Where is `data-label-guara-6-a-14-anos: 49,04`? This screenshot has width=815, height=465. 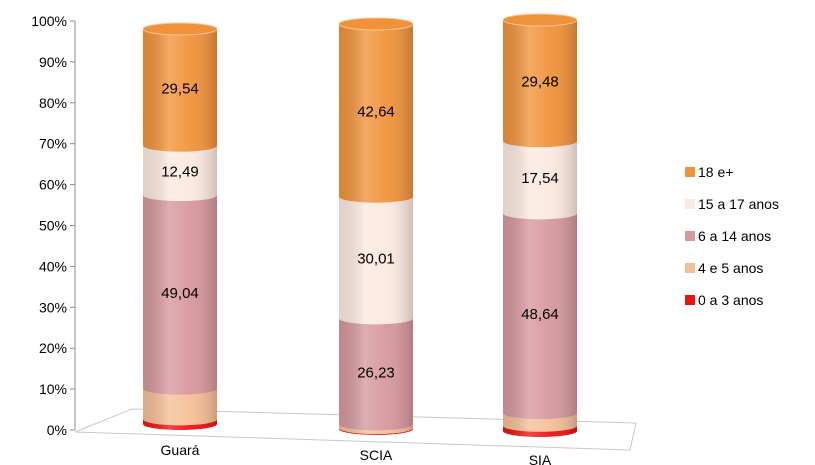 data-label-guara-6-a-14-anos: 49,04 is located at coordinates (180, 293).